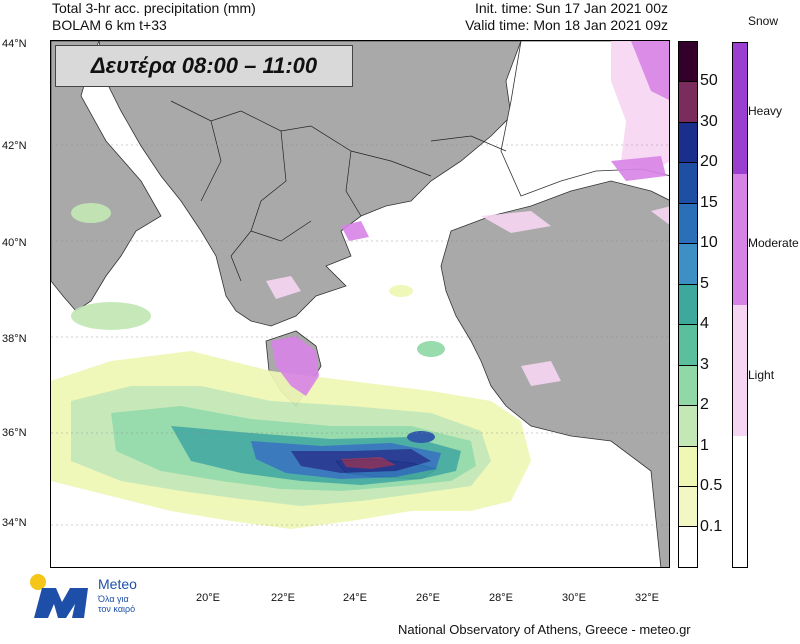 The width and height of the screenshot is (800, 644). What do you see at coordinates (704, 445) in the screenshot?
I see `precip-colorbar-label: 1` at bounding box center [704, 445].